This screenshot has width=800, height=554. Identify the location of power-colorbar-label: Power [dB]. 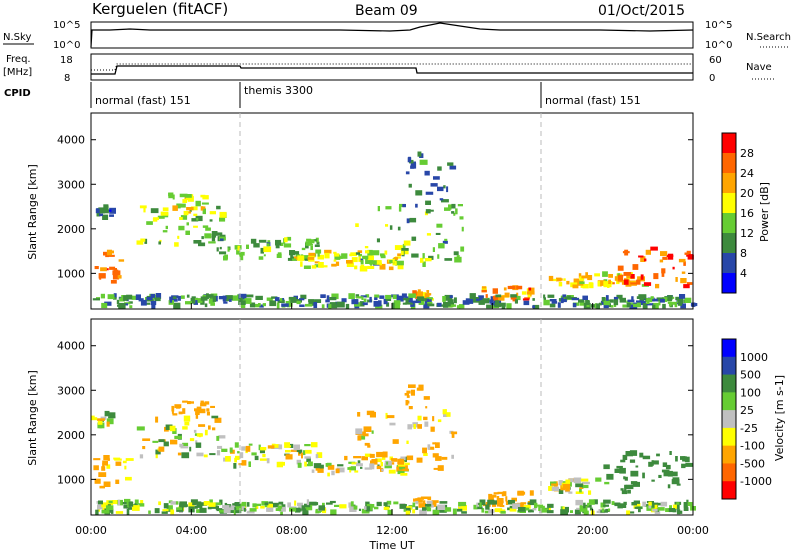
(764, 212).